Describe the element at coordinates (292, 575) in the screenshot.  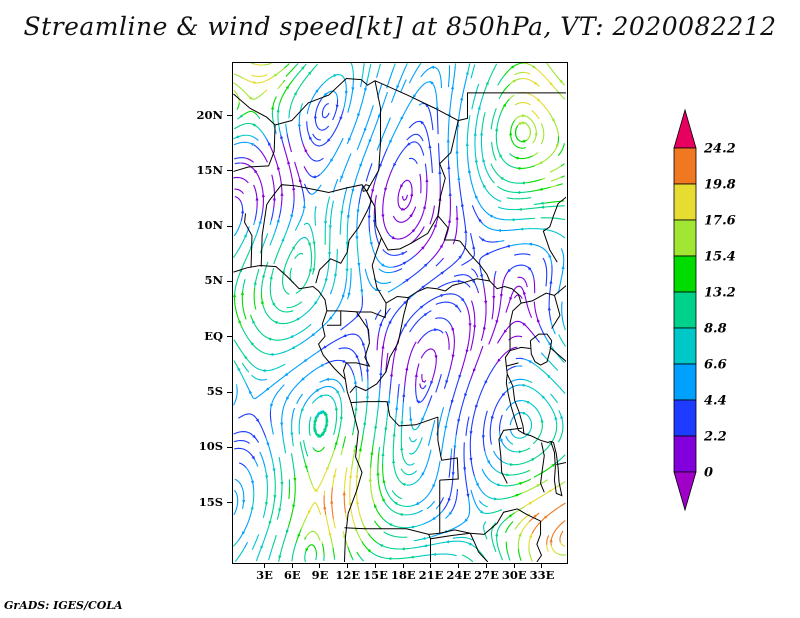
I see `x-tick-label: 6E` at that location.